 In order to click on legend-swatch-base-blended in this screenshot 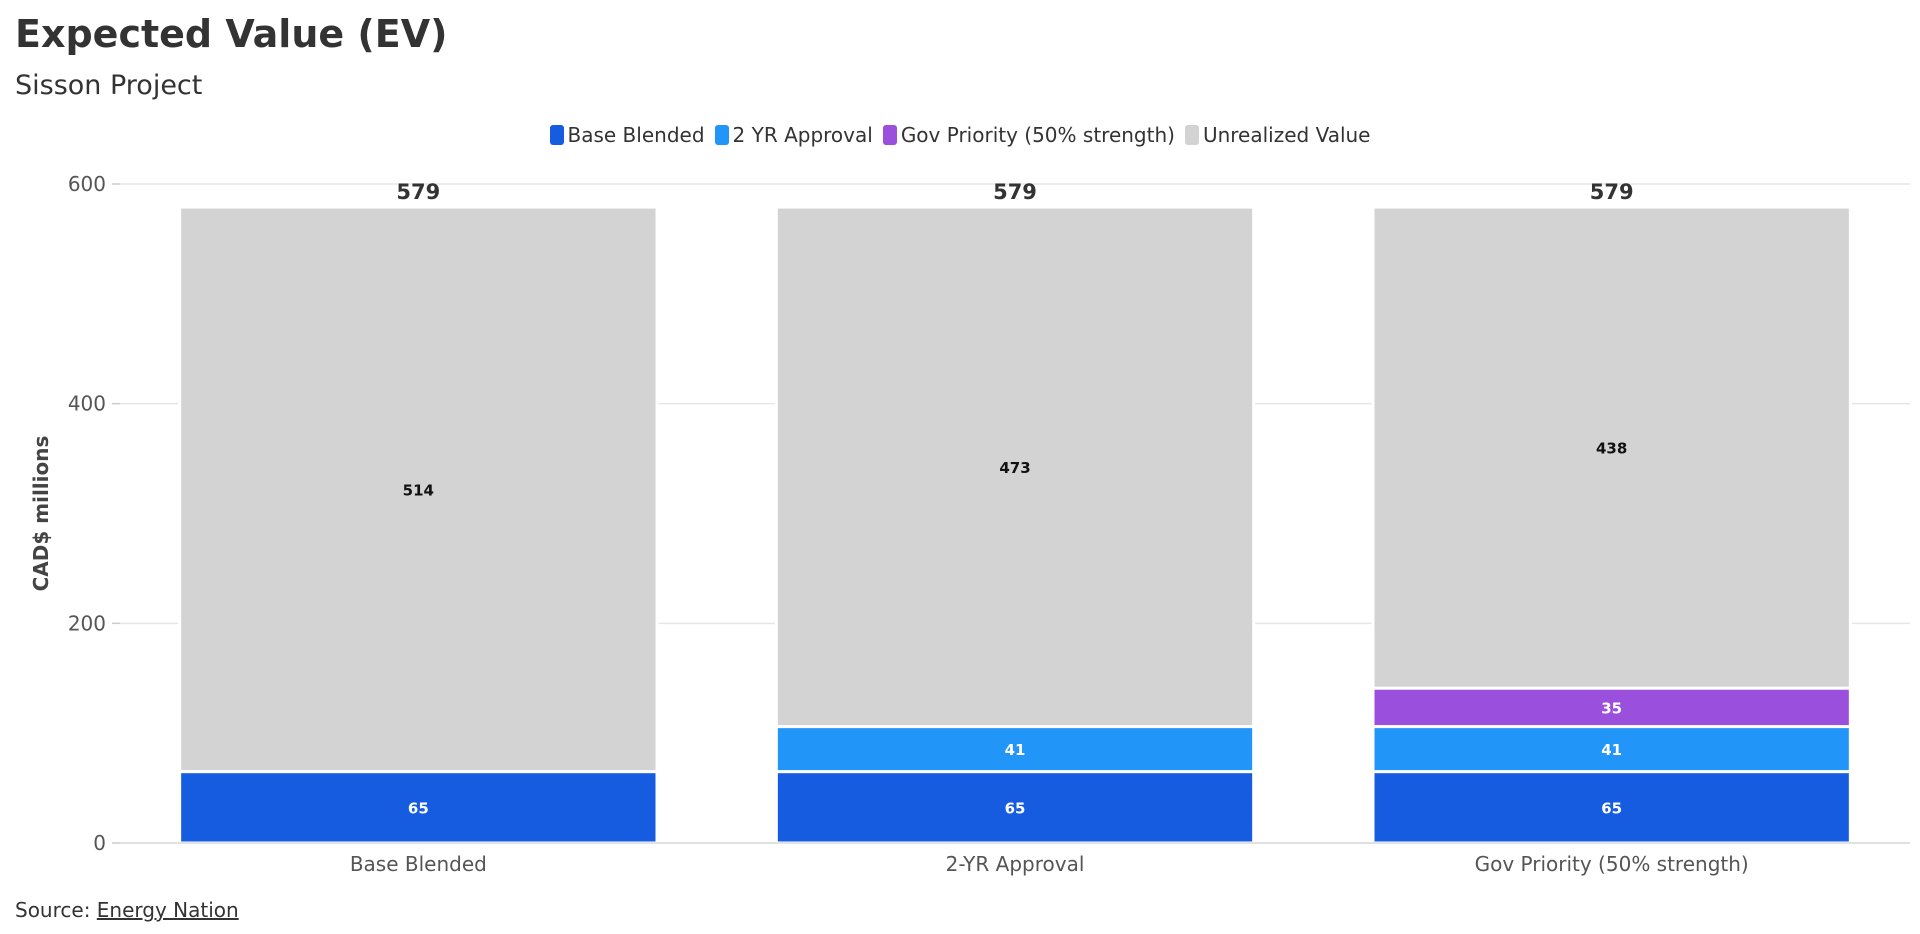, I will do `click(556, 135)`.